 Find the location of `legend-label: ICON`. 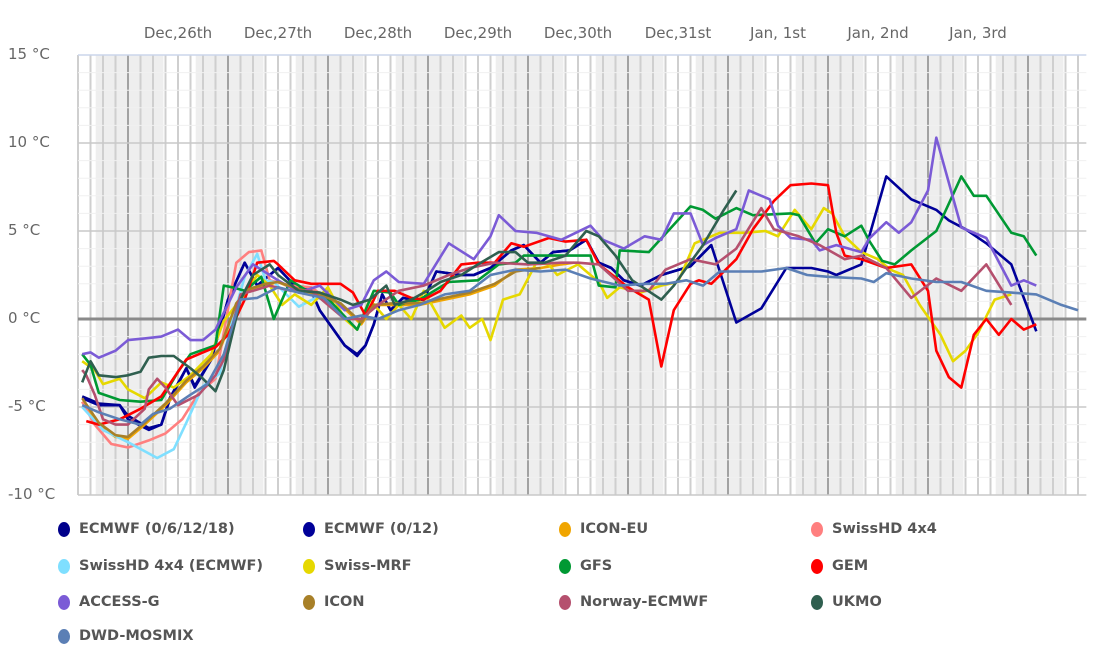

legend-label: ICON is located at coordinates (344, 602).